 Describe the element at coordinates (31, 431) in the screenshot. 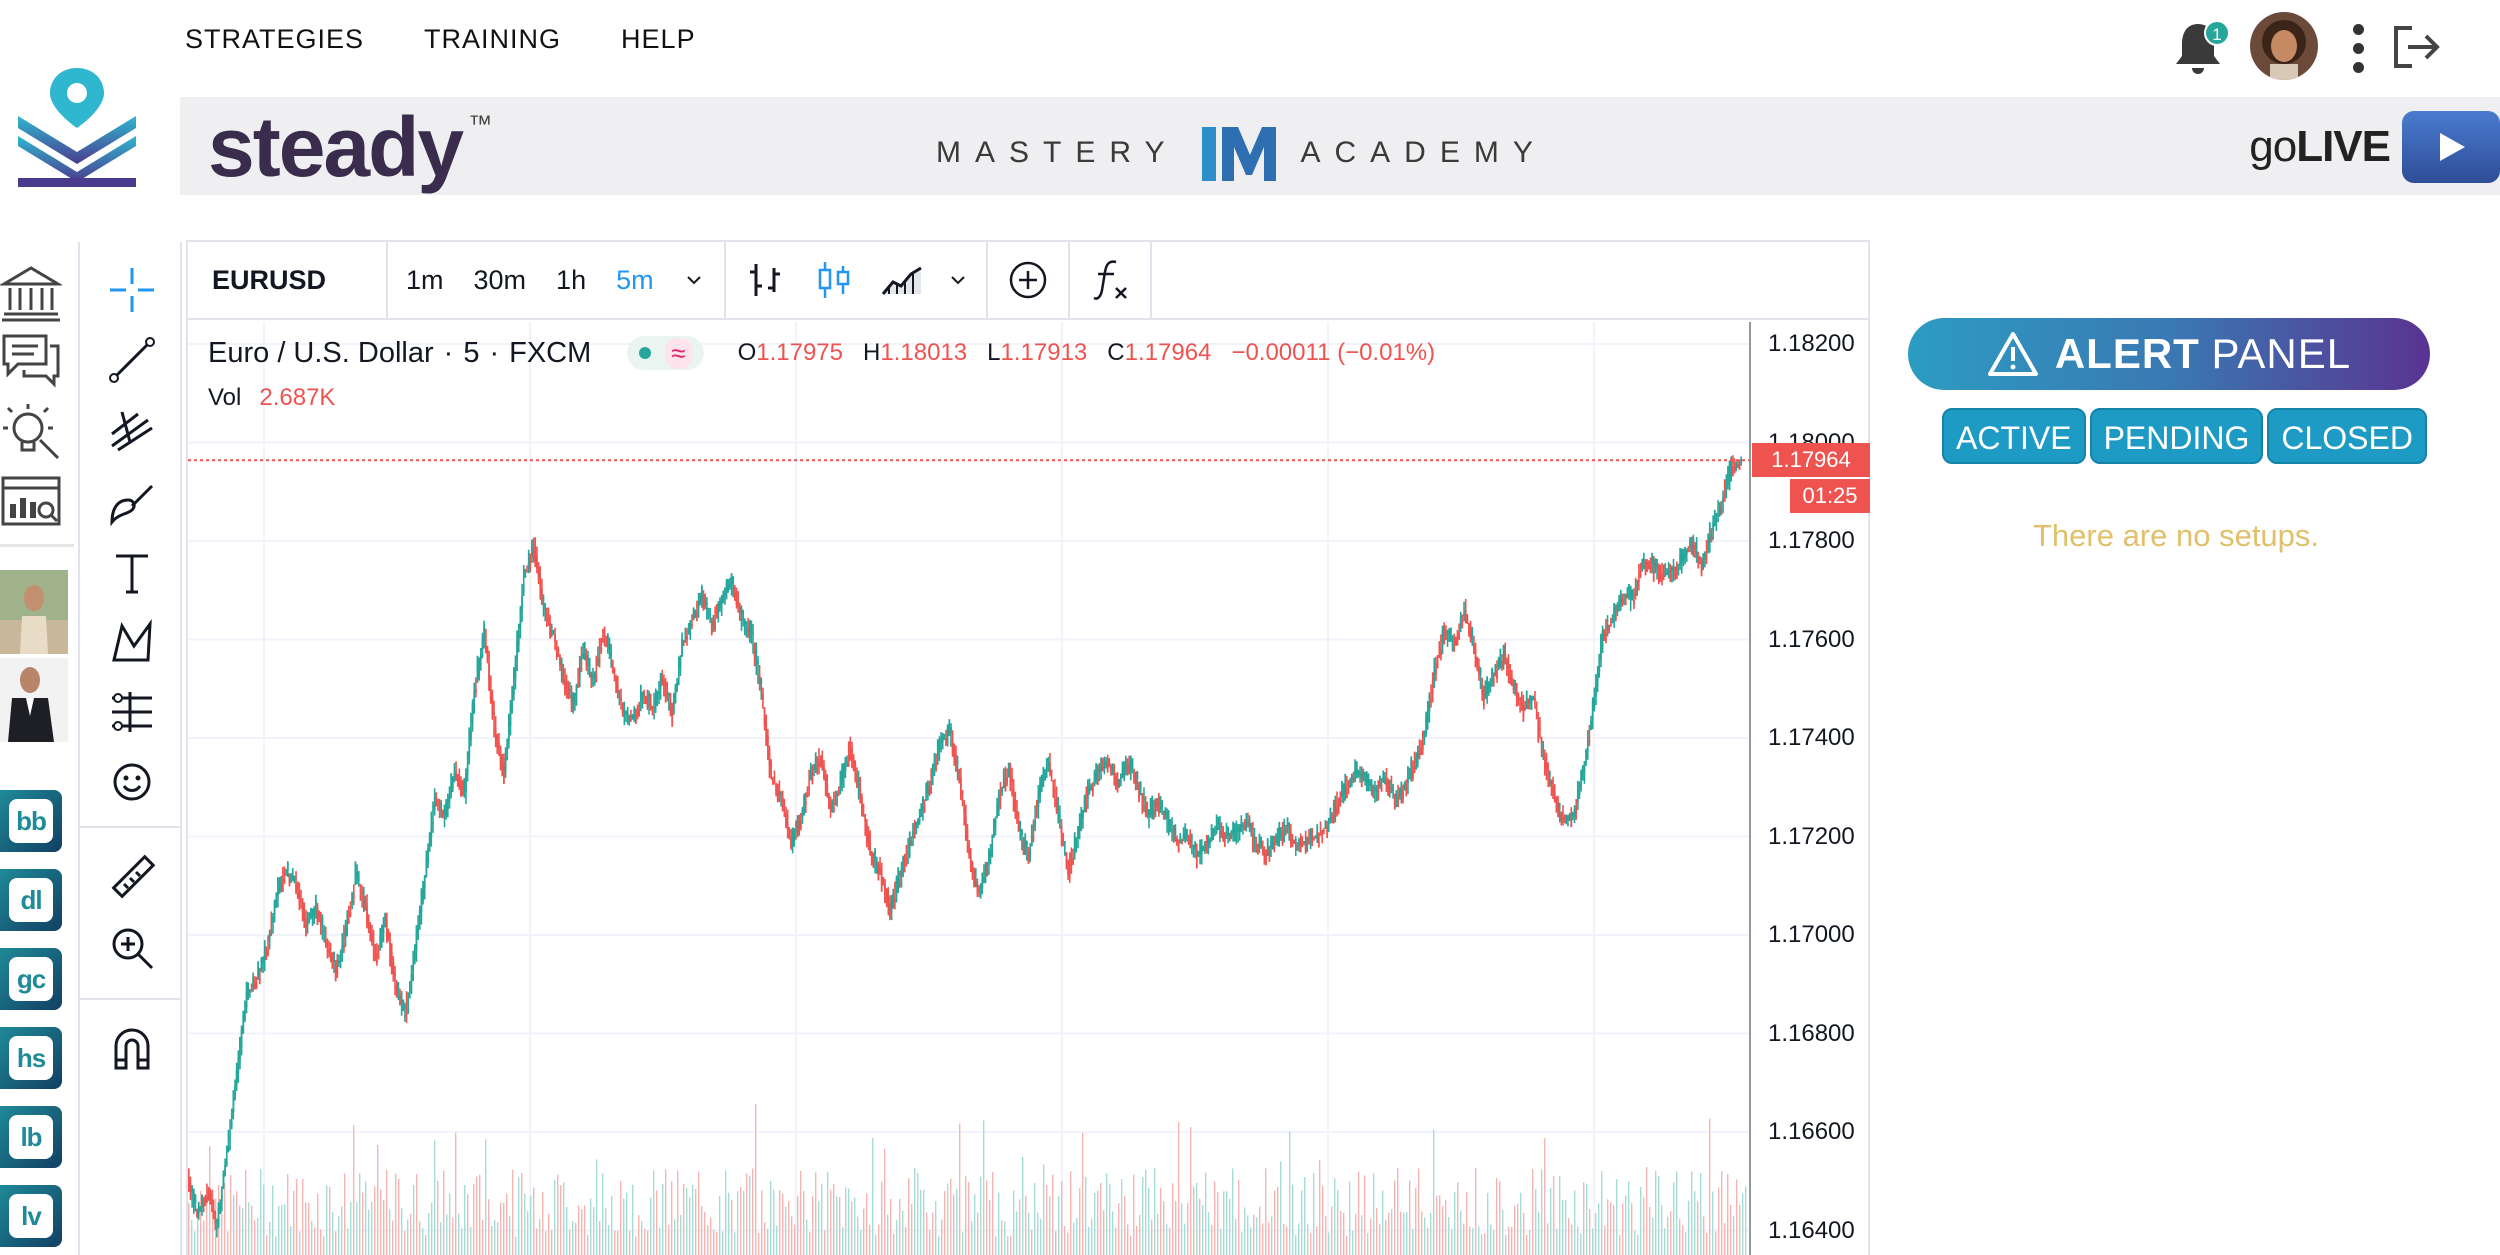

I see `idea-bulb-icon` at that location.